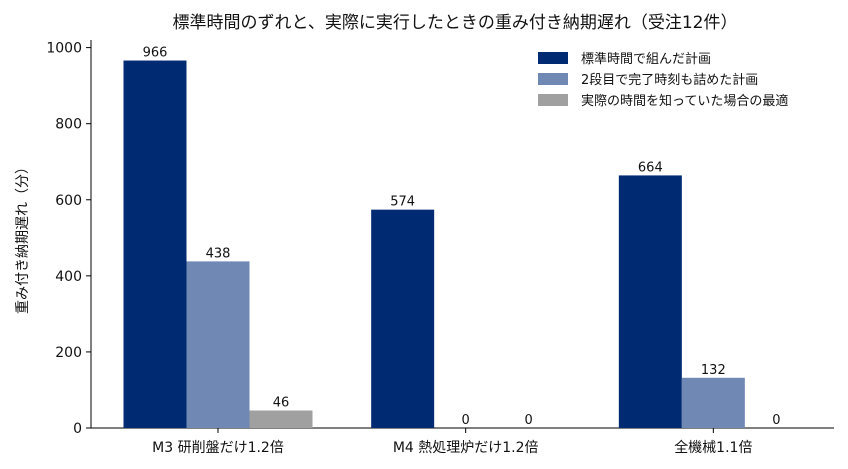 The height and width of the screenshot is (469, 848). What do you see at coordinates (68, 201) in the screenshot?
I see `y-tick-label: 600` at bounding box center [68, 201].